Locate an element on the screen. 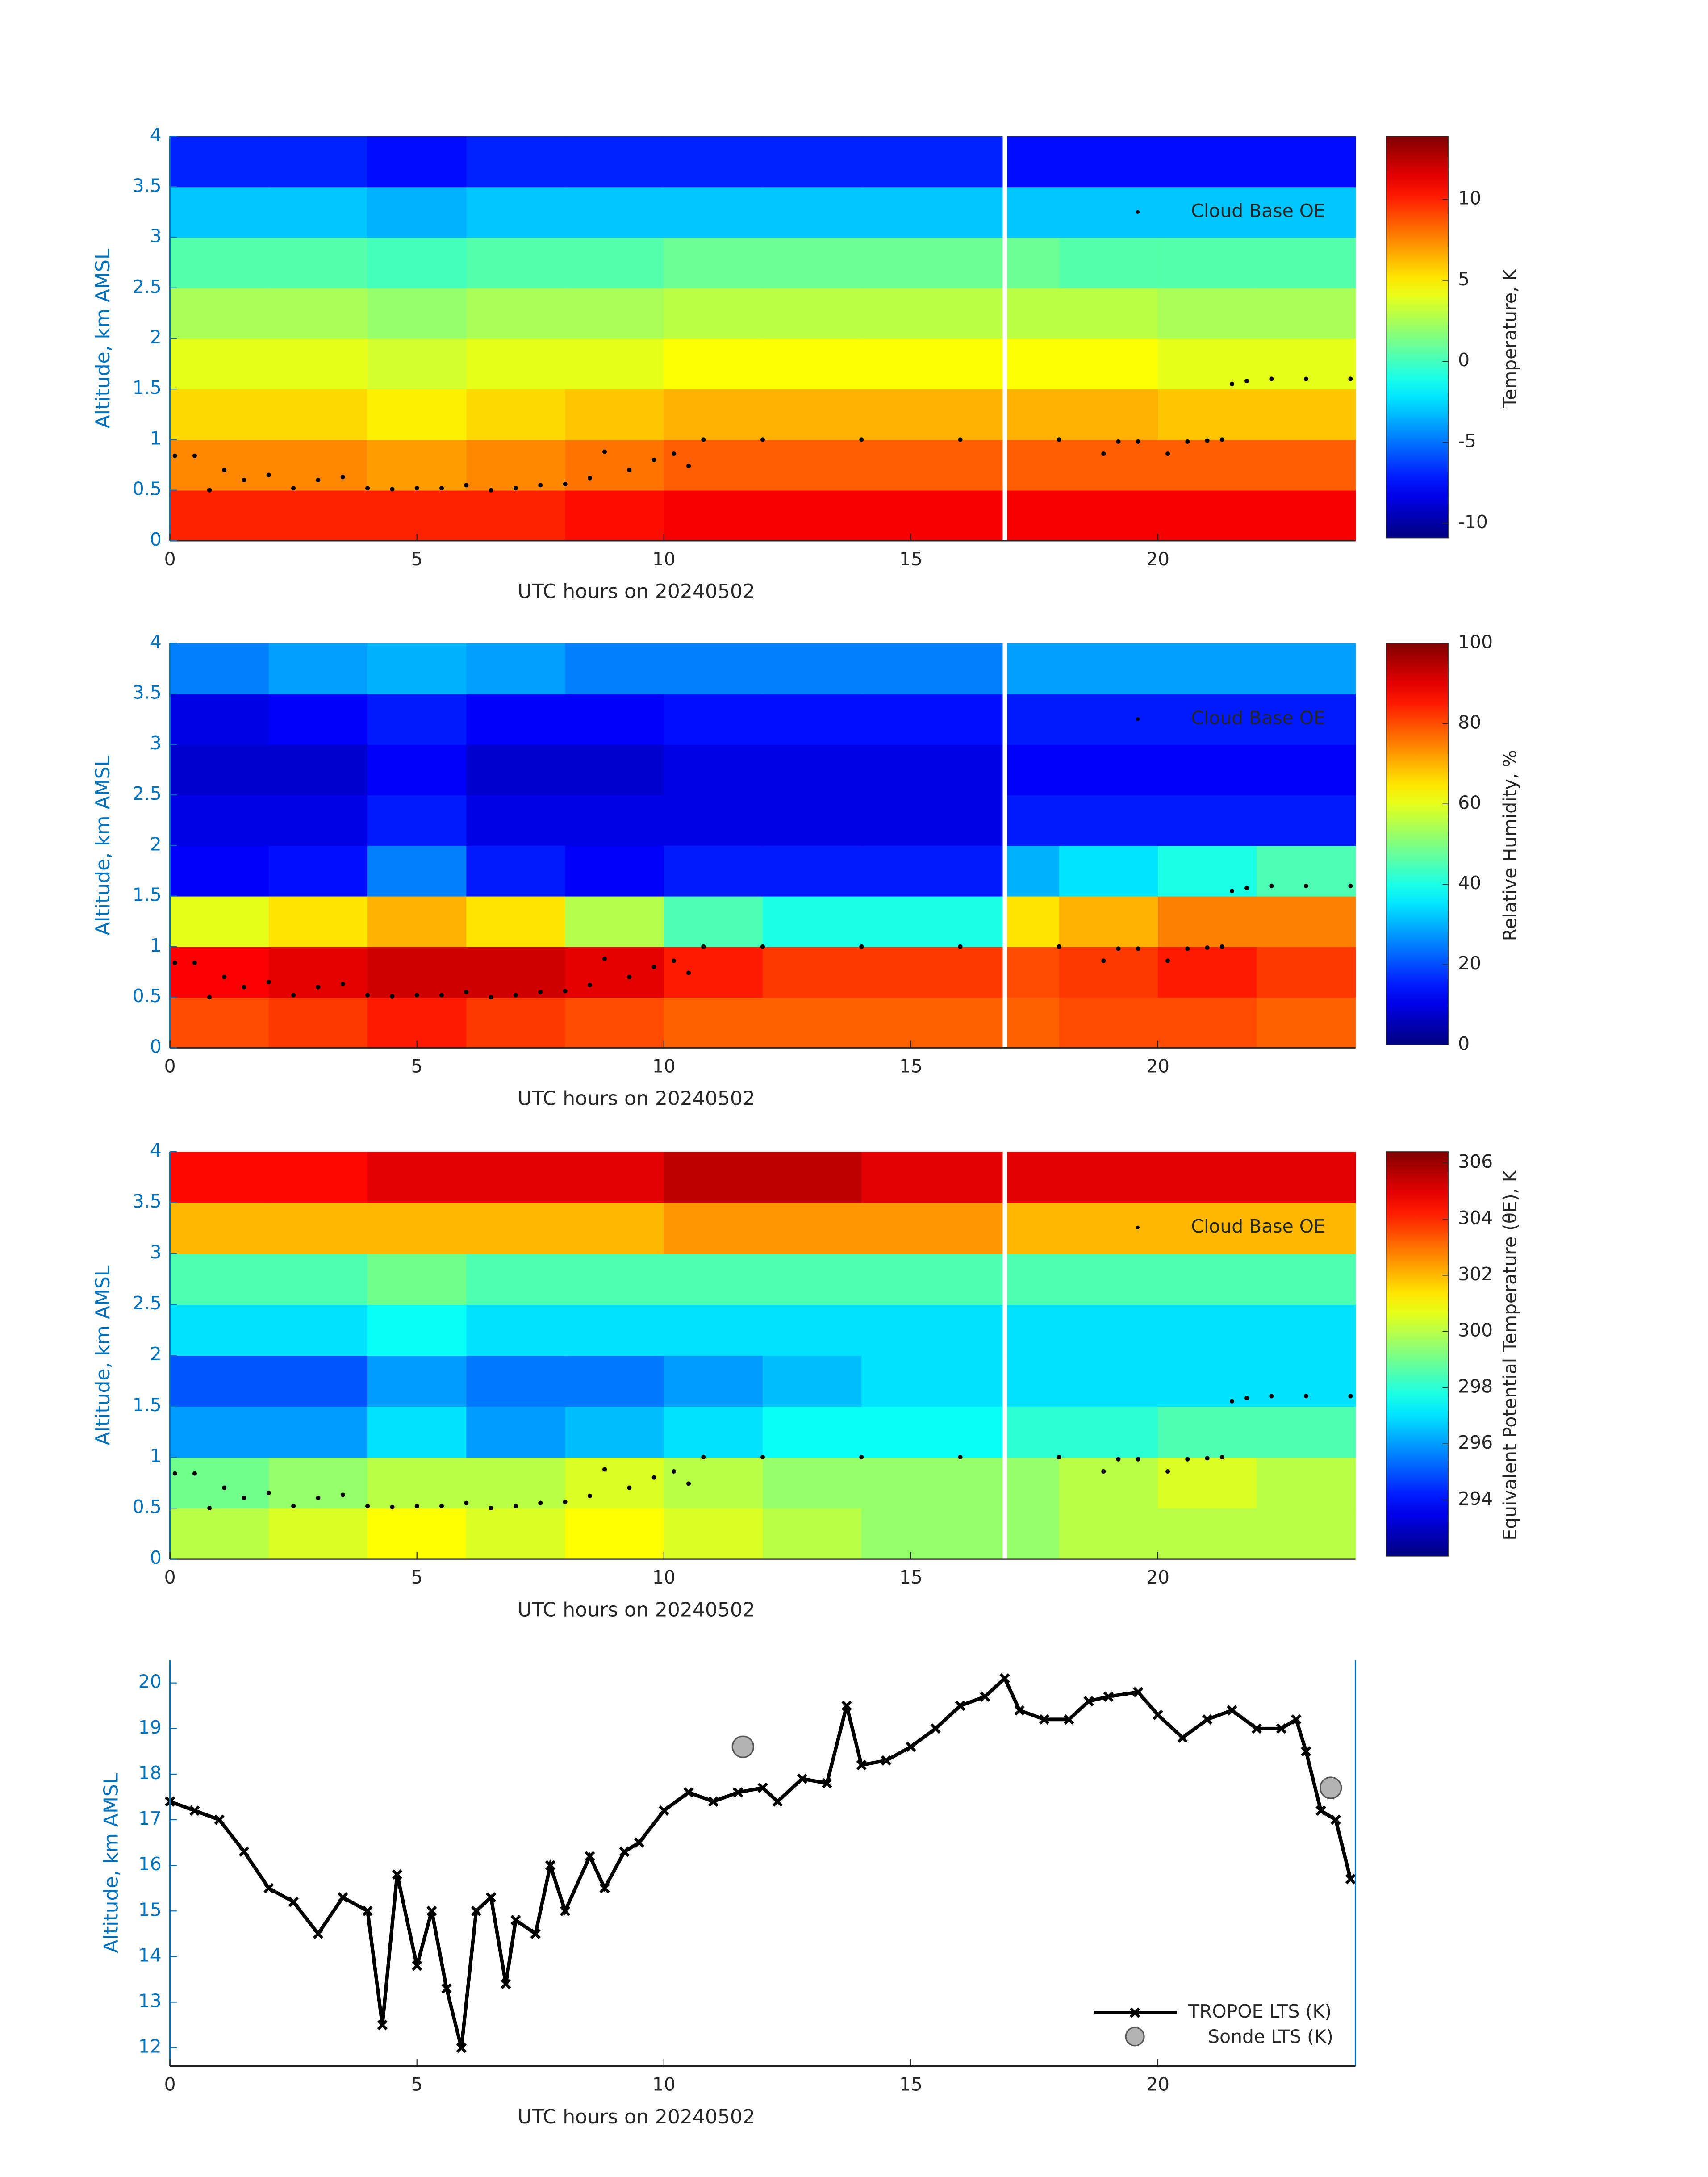  colorbar-tick-label: 5 is located at coordinates (1464, 279).